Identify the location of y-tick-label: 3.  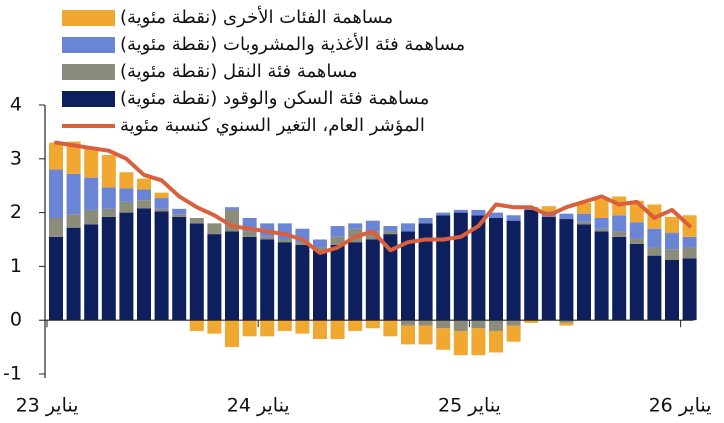
(16, 158).